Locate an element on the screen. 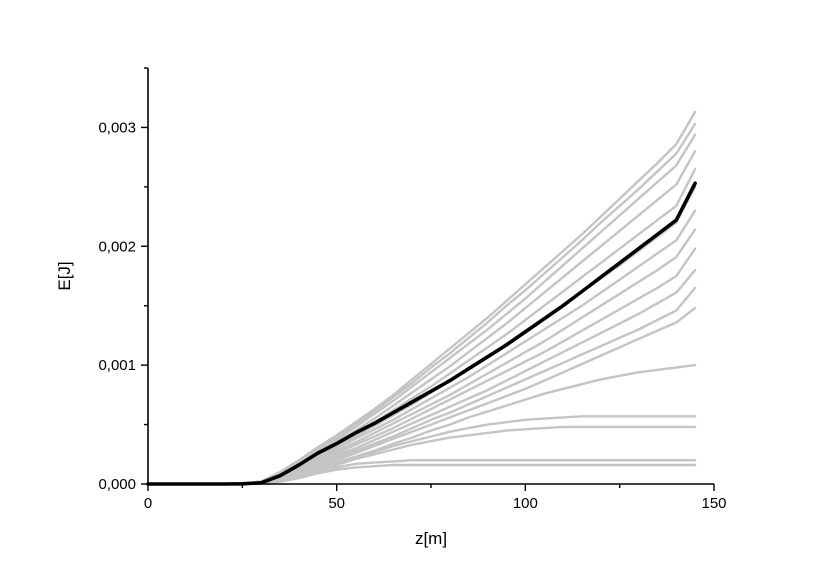 The width and height of the screenshot is (830, 581). x-axis-title: z[m] is located at coordinates (431, 538).